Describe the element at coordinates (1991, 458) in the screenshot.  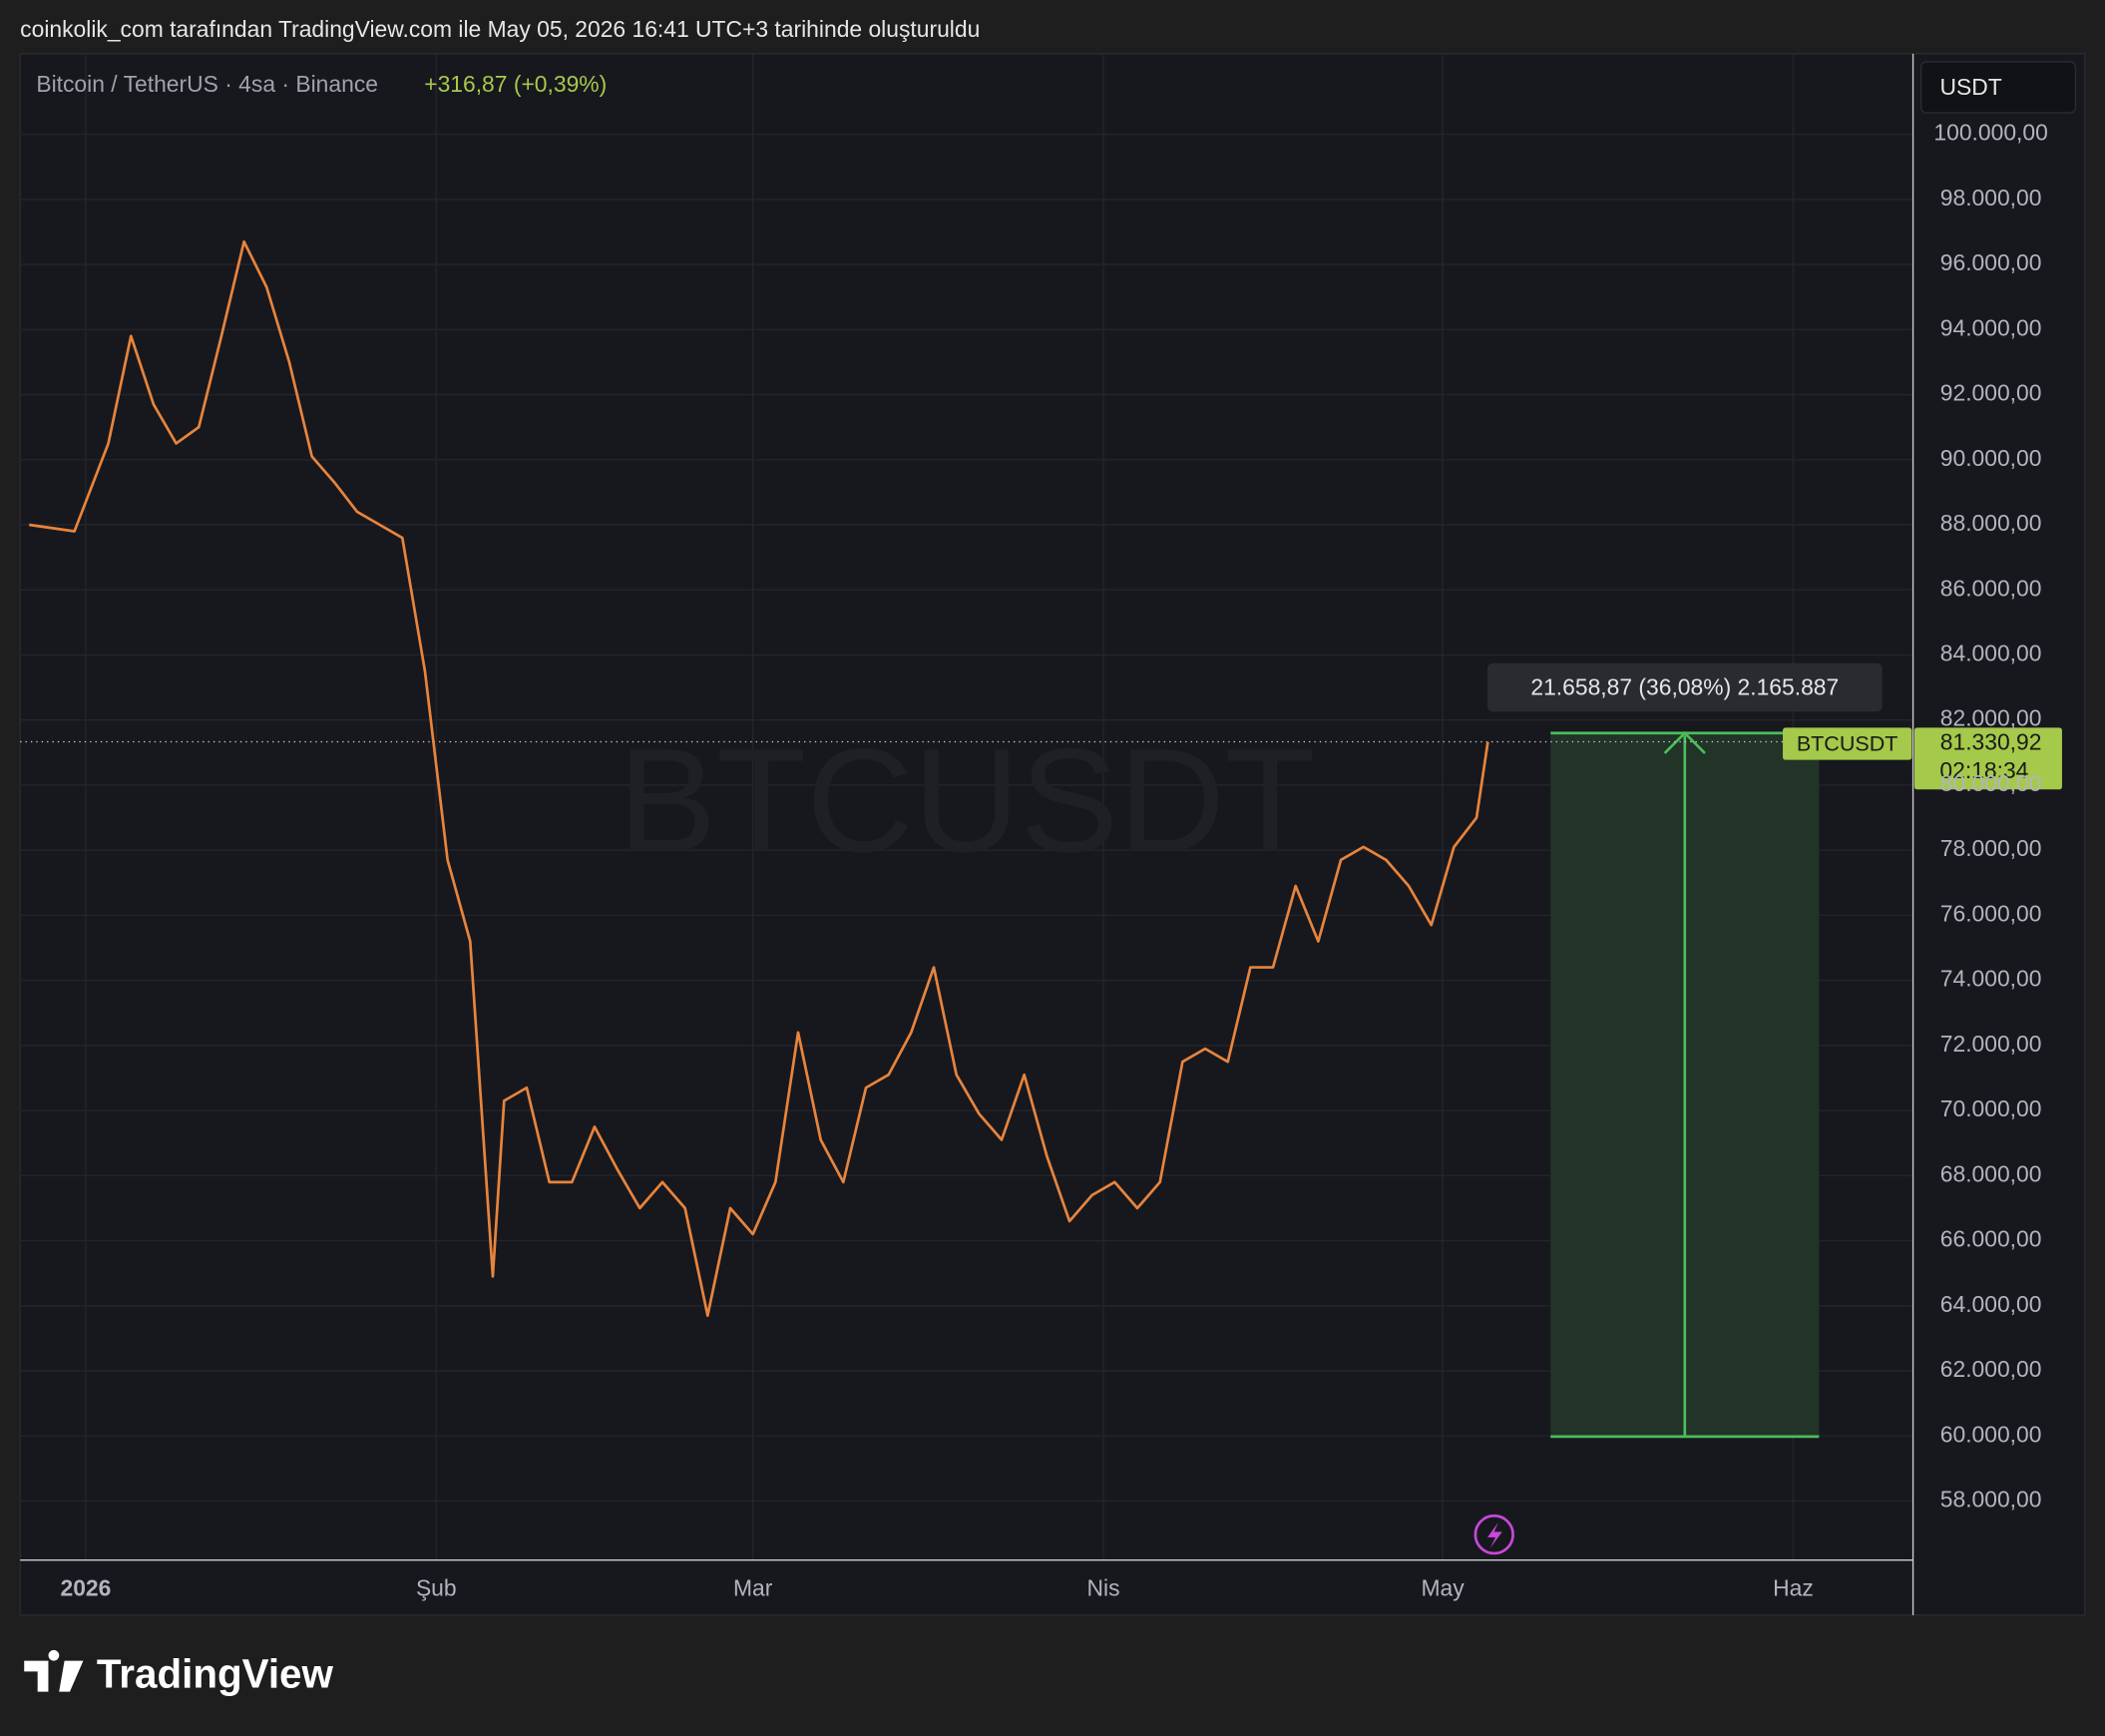
I see `y-tick-label: 90.000,00` at that location.